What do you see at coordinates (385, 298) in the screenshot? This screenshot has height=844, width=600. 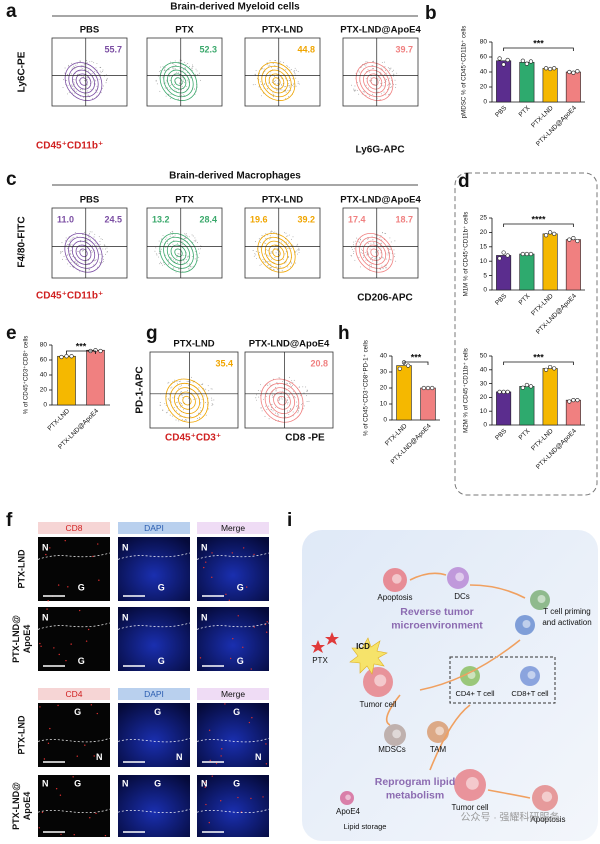 I see `axis-title: CD206-APC` at bounding box center [385, 298].